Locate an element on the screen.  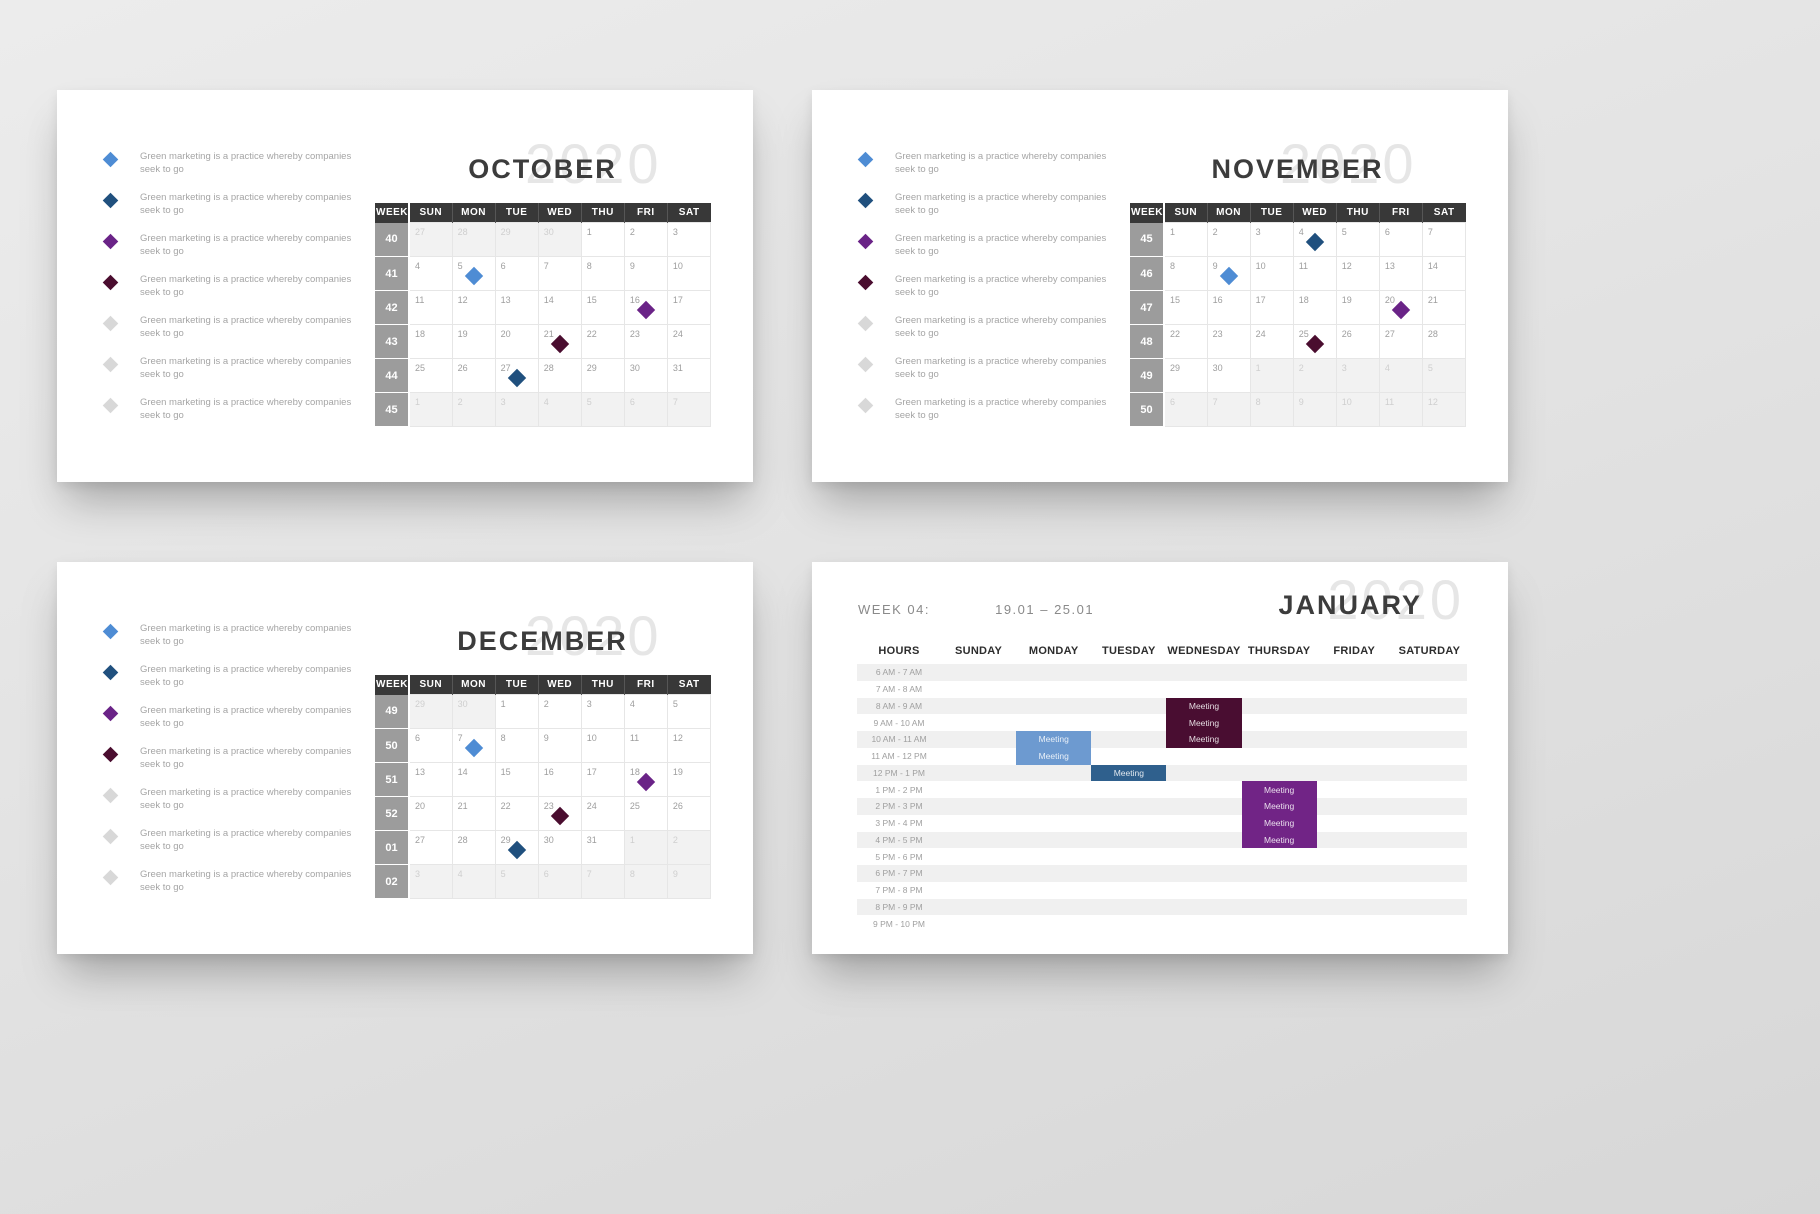
day-number: 10 is located at coordinates (677, 266).